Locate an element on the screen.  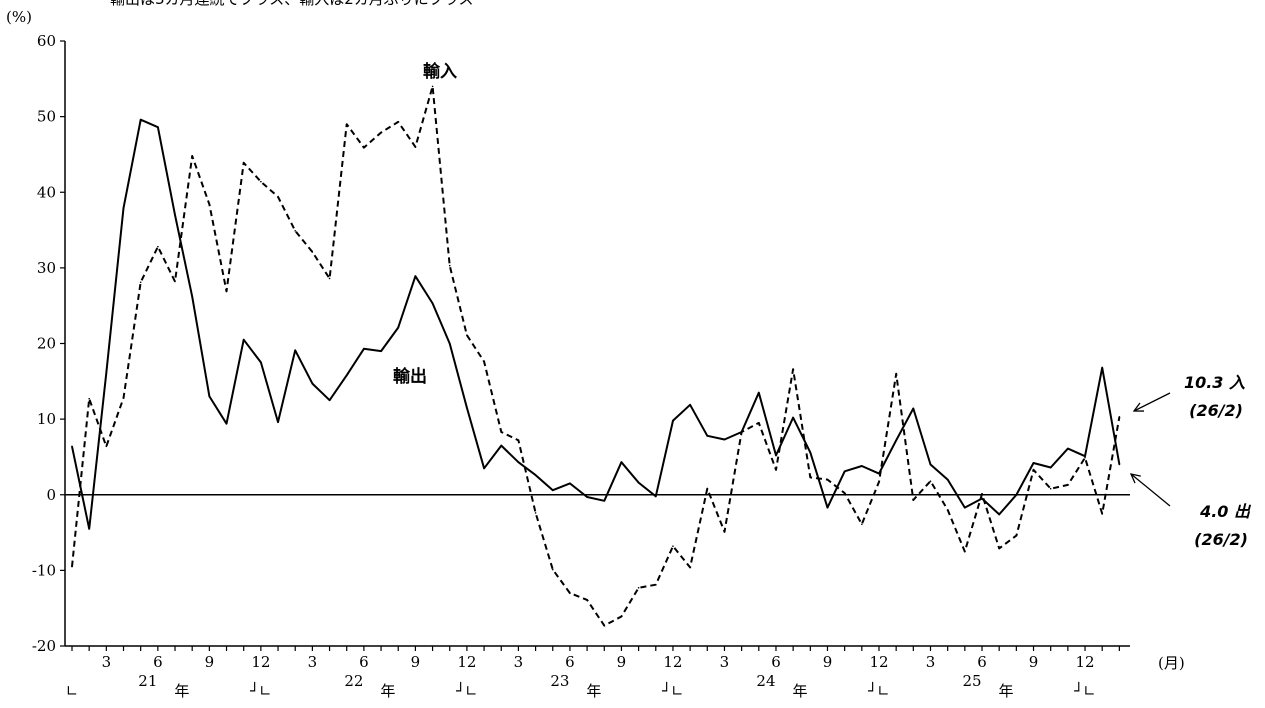
y-tick-label: -20 is located at coordinates (44, 646).